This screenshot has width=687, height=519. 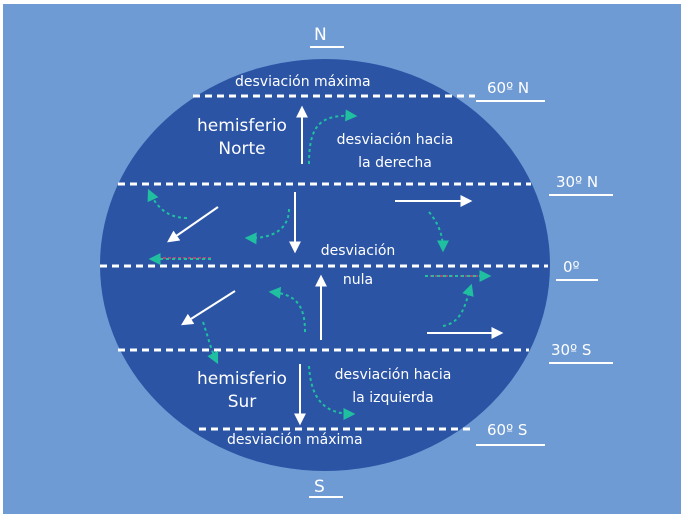 What do you see at coordinates (242, 402) in the screenshot?
I see `hemisphere-south-label-2: Sur` at bounding box center [242, 402].